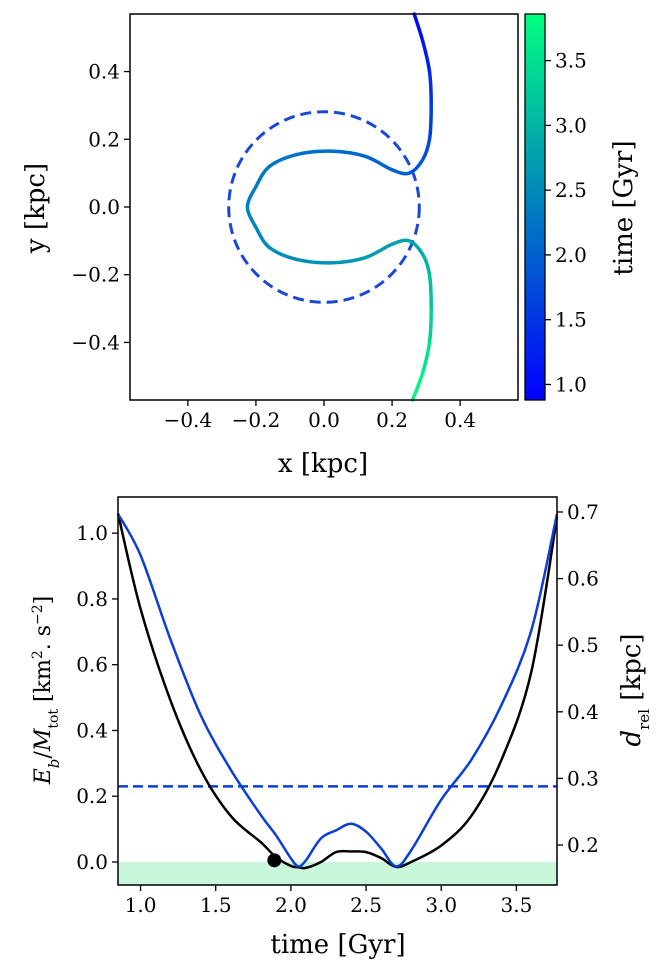  What do you see at coordinates (95, 342) in the screenshot?
I see `y-tick-label: −0.4` at bounding box center [95, 342].